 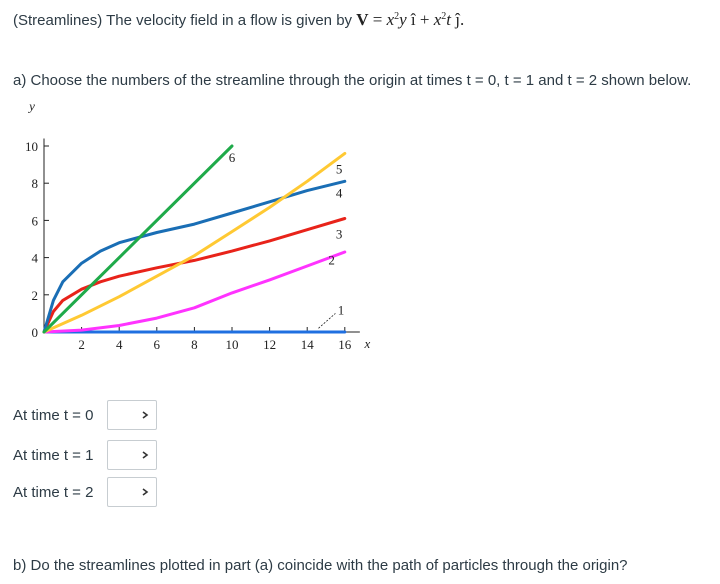 I want to click on y-tick-label: 8, so click(x=35, y=183).